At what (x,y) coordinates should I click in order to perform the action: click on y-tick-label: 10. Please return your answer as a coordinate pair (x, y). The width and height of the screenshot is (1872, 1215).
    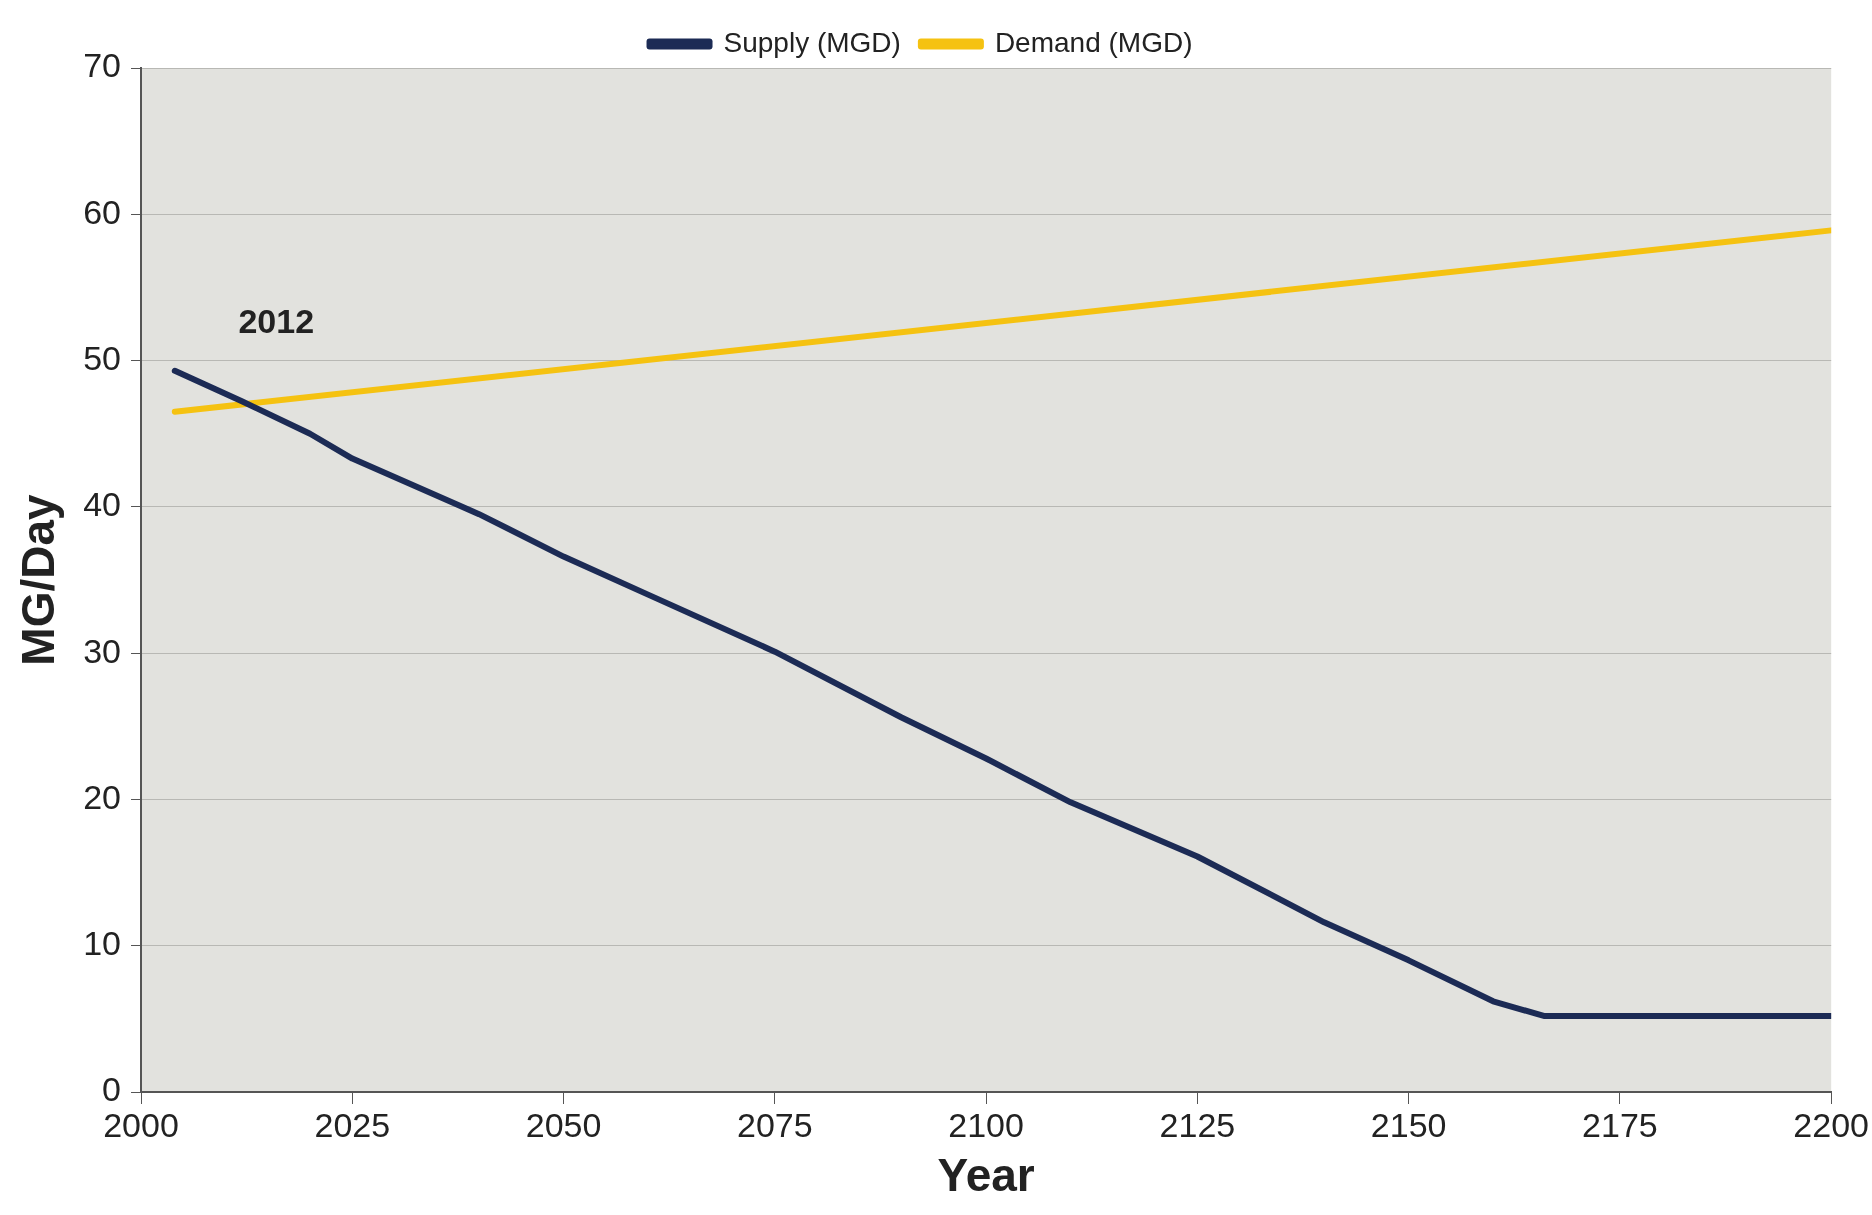
    Looking at the image, I should click on (102, 943).